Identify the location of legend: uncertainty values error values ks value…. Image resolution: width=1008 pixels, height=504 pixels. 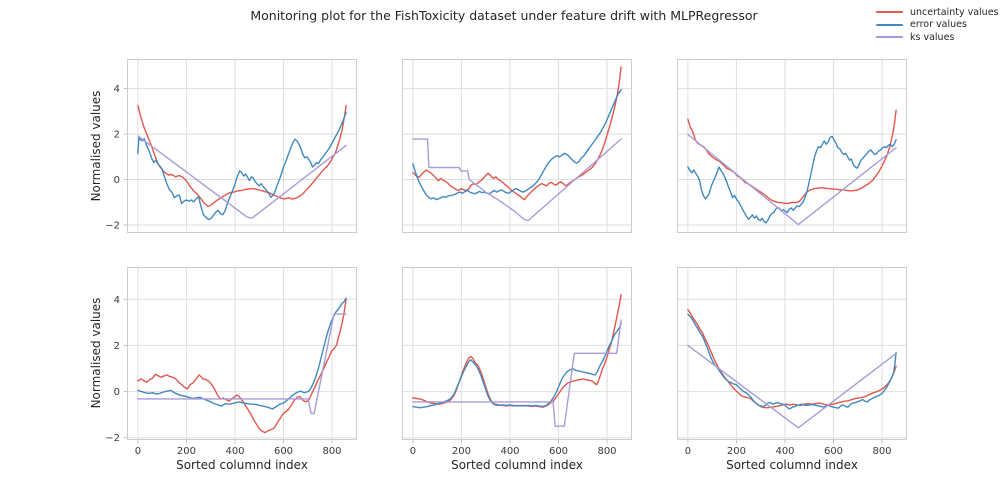
(937, 25).